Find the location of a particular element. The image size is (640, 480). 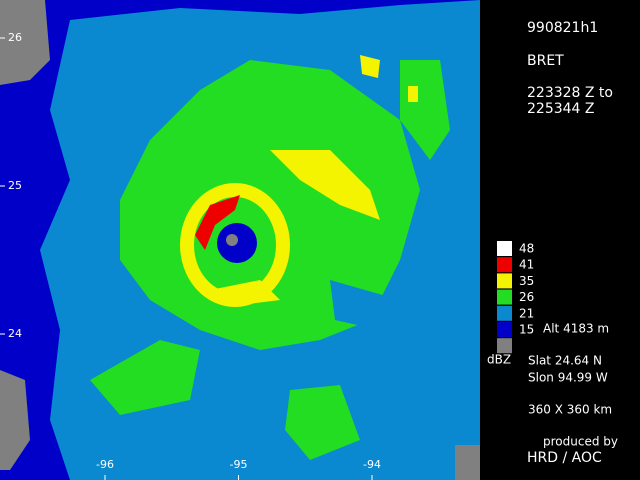

altitude: Alt 4183 m is located at coordinates (576, 329).